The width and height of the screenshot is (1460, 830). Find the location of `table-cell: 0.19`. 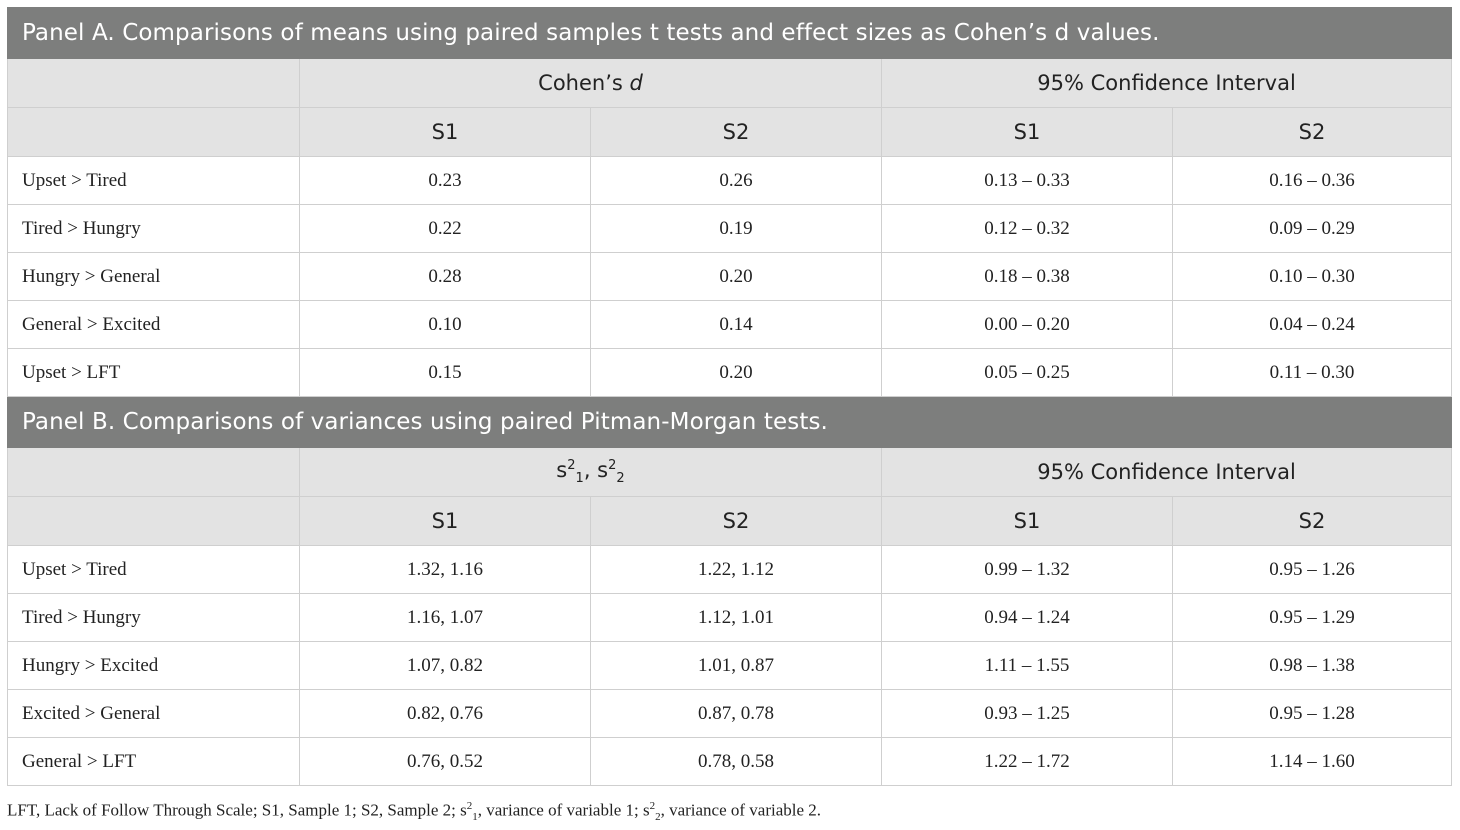

table-cell: 0.19 is located at coordinates (736, 228).